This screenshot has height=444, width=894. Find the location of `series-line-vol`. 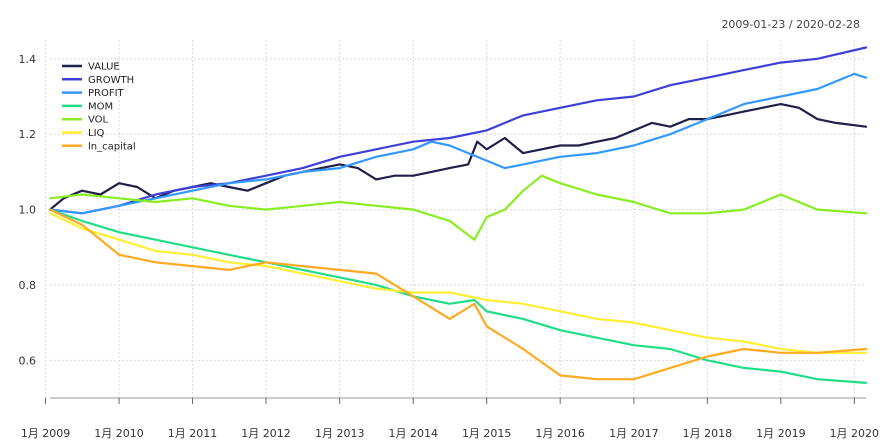

series-line-vol is located at coordinates (458, 207).